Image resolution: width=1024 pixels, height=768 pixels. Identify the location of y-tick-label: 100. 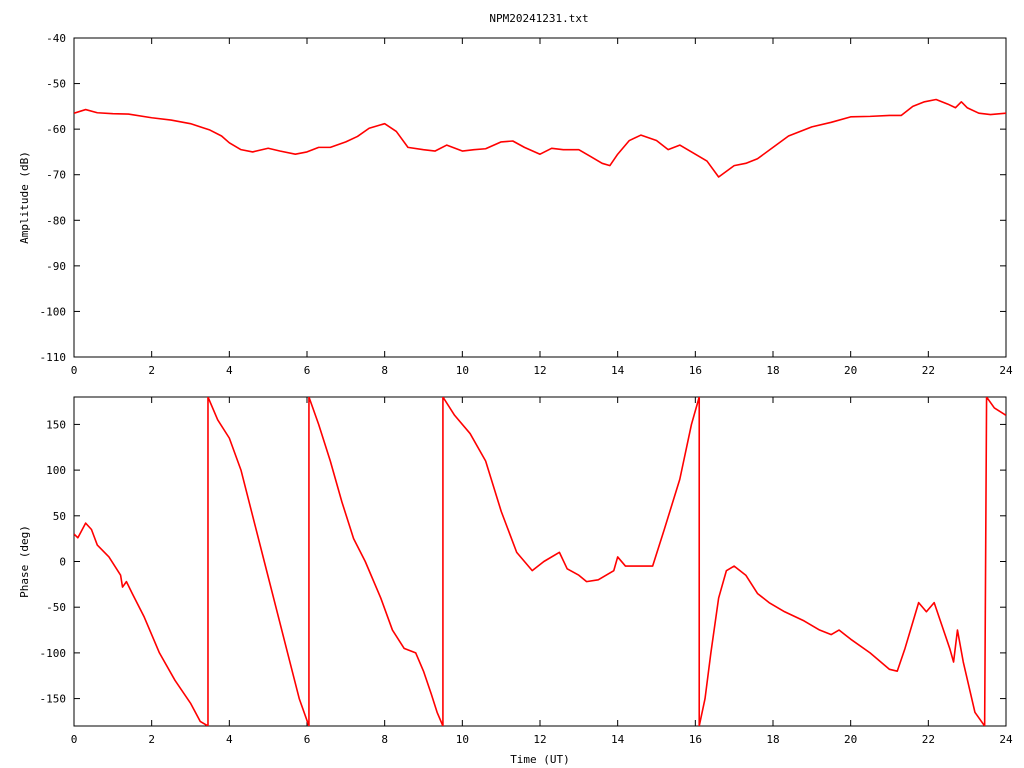
(56, 470).